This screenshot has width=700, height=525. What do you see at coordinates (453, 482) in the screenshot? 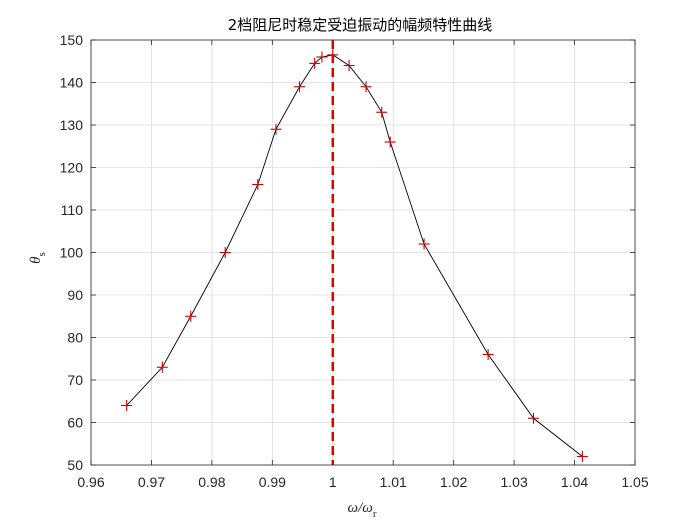
I see `x-tick-label: 1.02` at bounding box center [453, 482].